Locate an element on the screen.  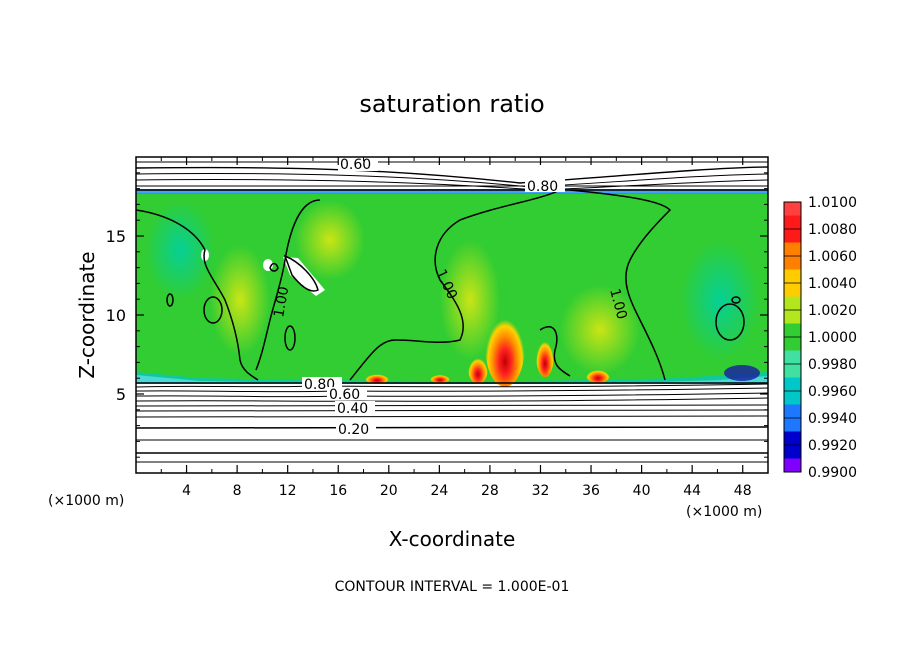
x-axis-title: X-coordinate is located at coordinates (452, 539).